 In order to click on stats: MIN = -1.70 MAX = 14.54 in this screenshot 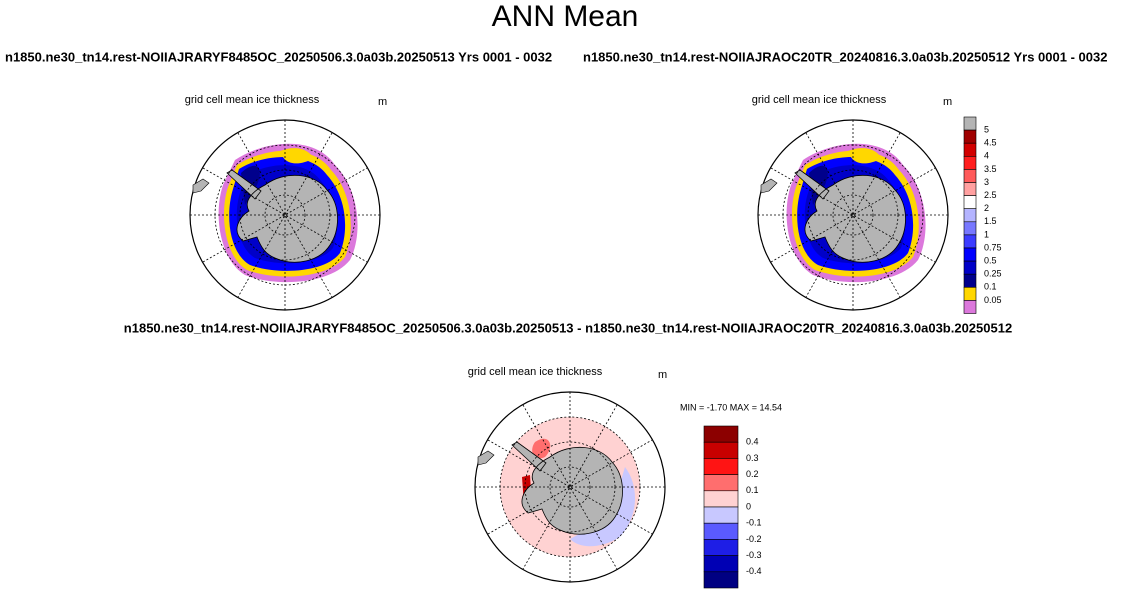, I will do `click(731, 407)`.